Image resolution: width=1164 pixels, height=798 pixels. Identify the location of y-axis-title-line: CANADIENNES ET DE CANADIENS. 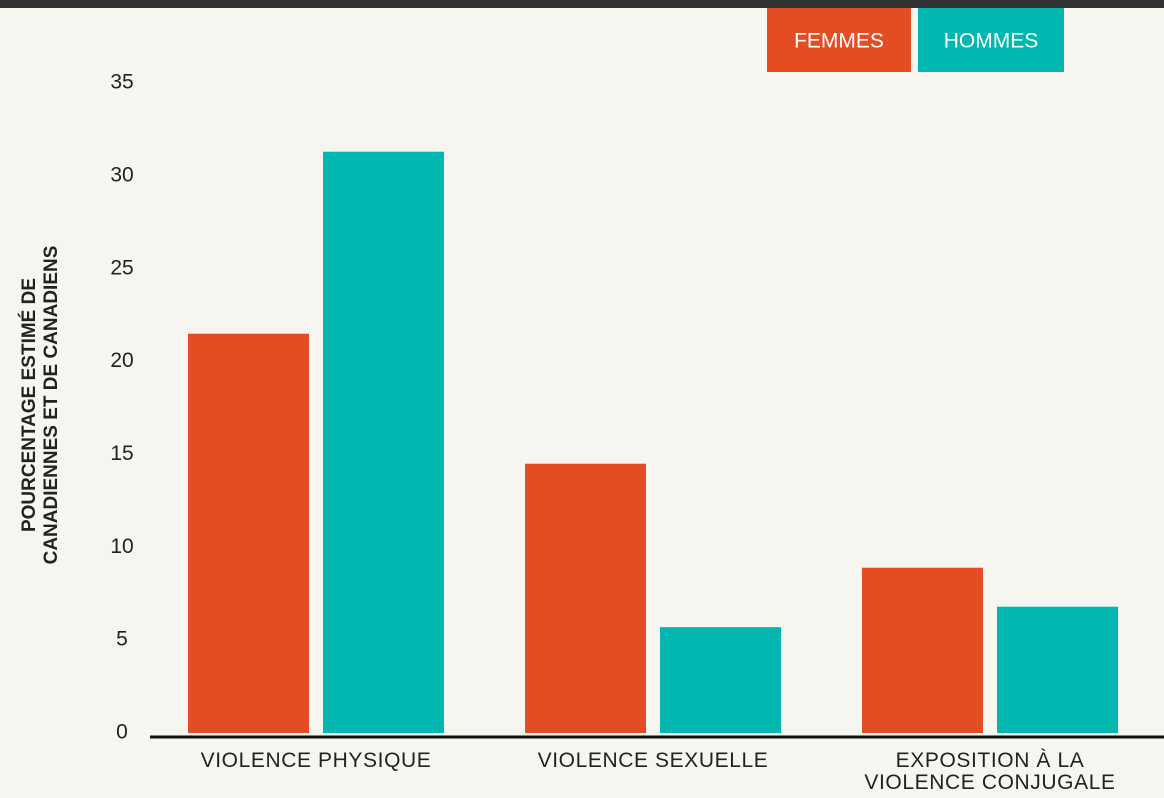
(51, 405).